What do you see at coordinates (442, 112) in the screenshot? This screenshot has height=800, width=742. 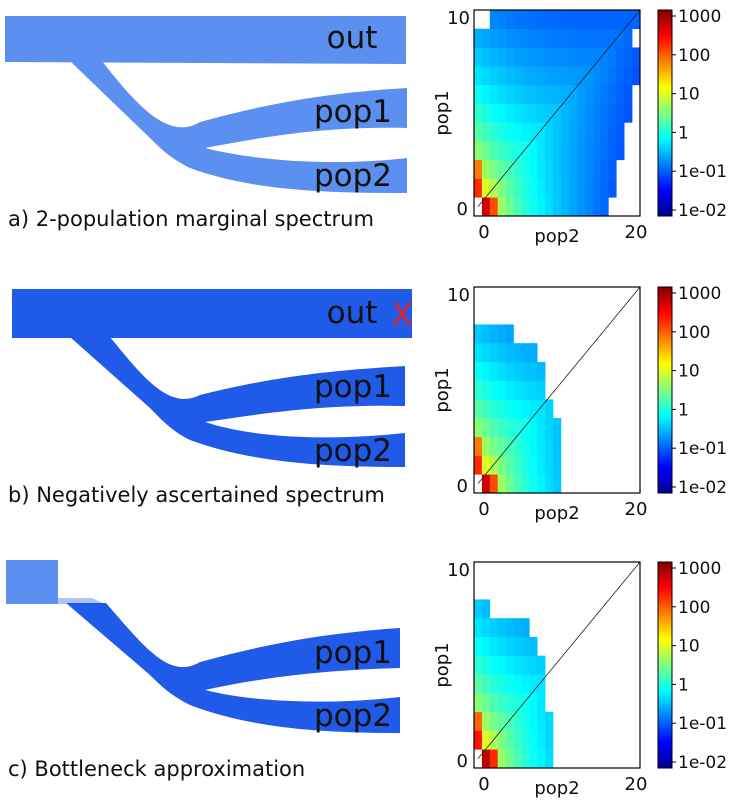 I see `y-axis-label: pop1` at bounding box center [442, 112].